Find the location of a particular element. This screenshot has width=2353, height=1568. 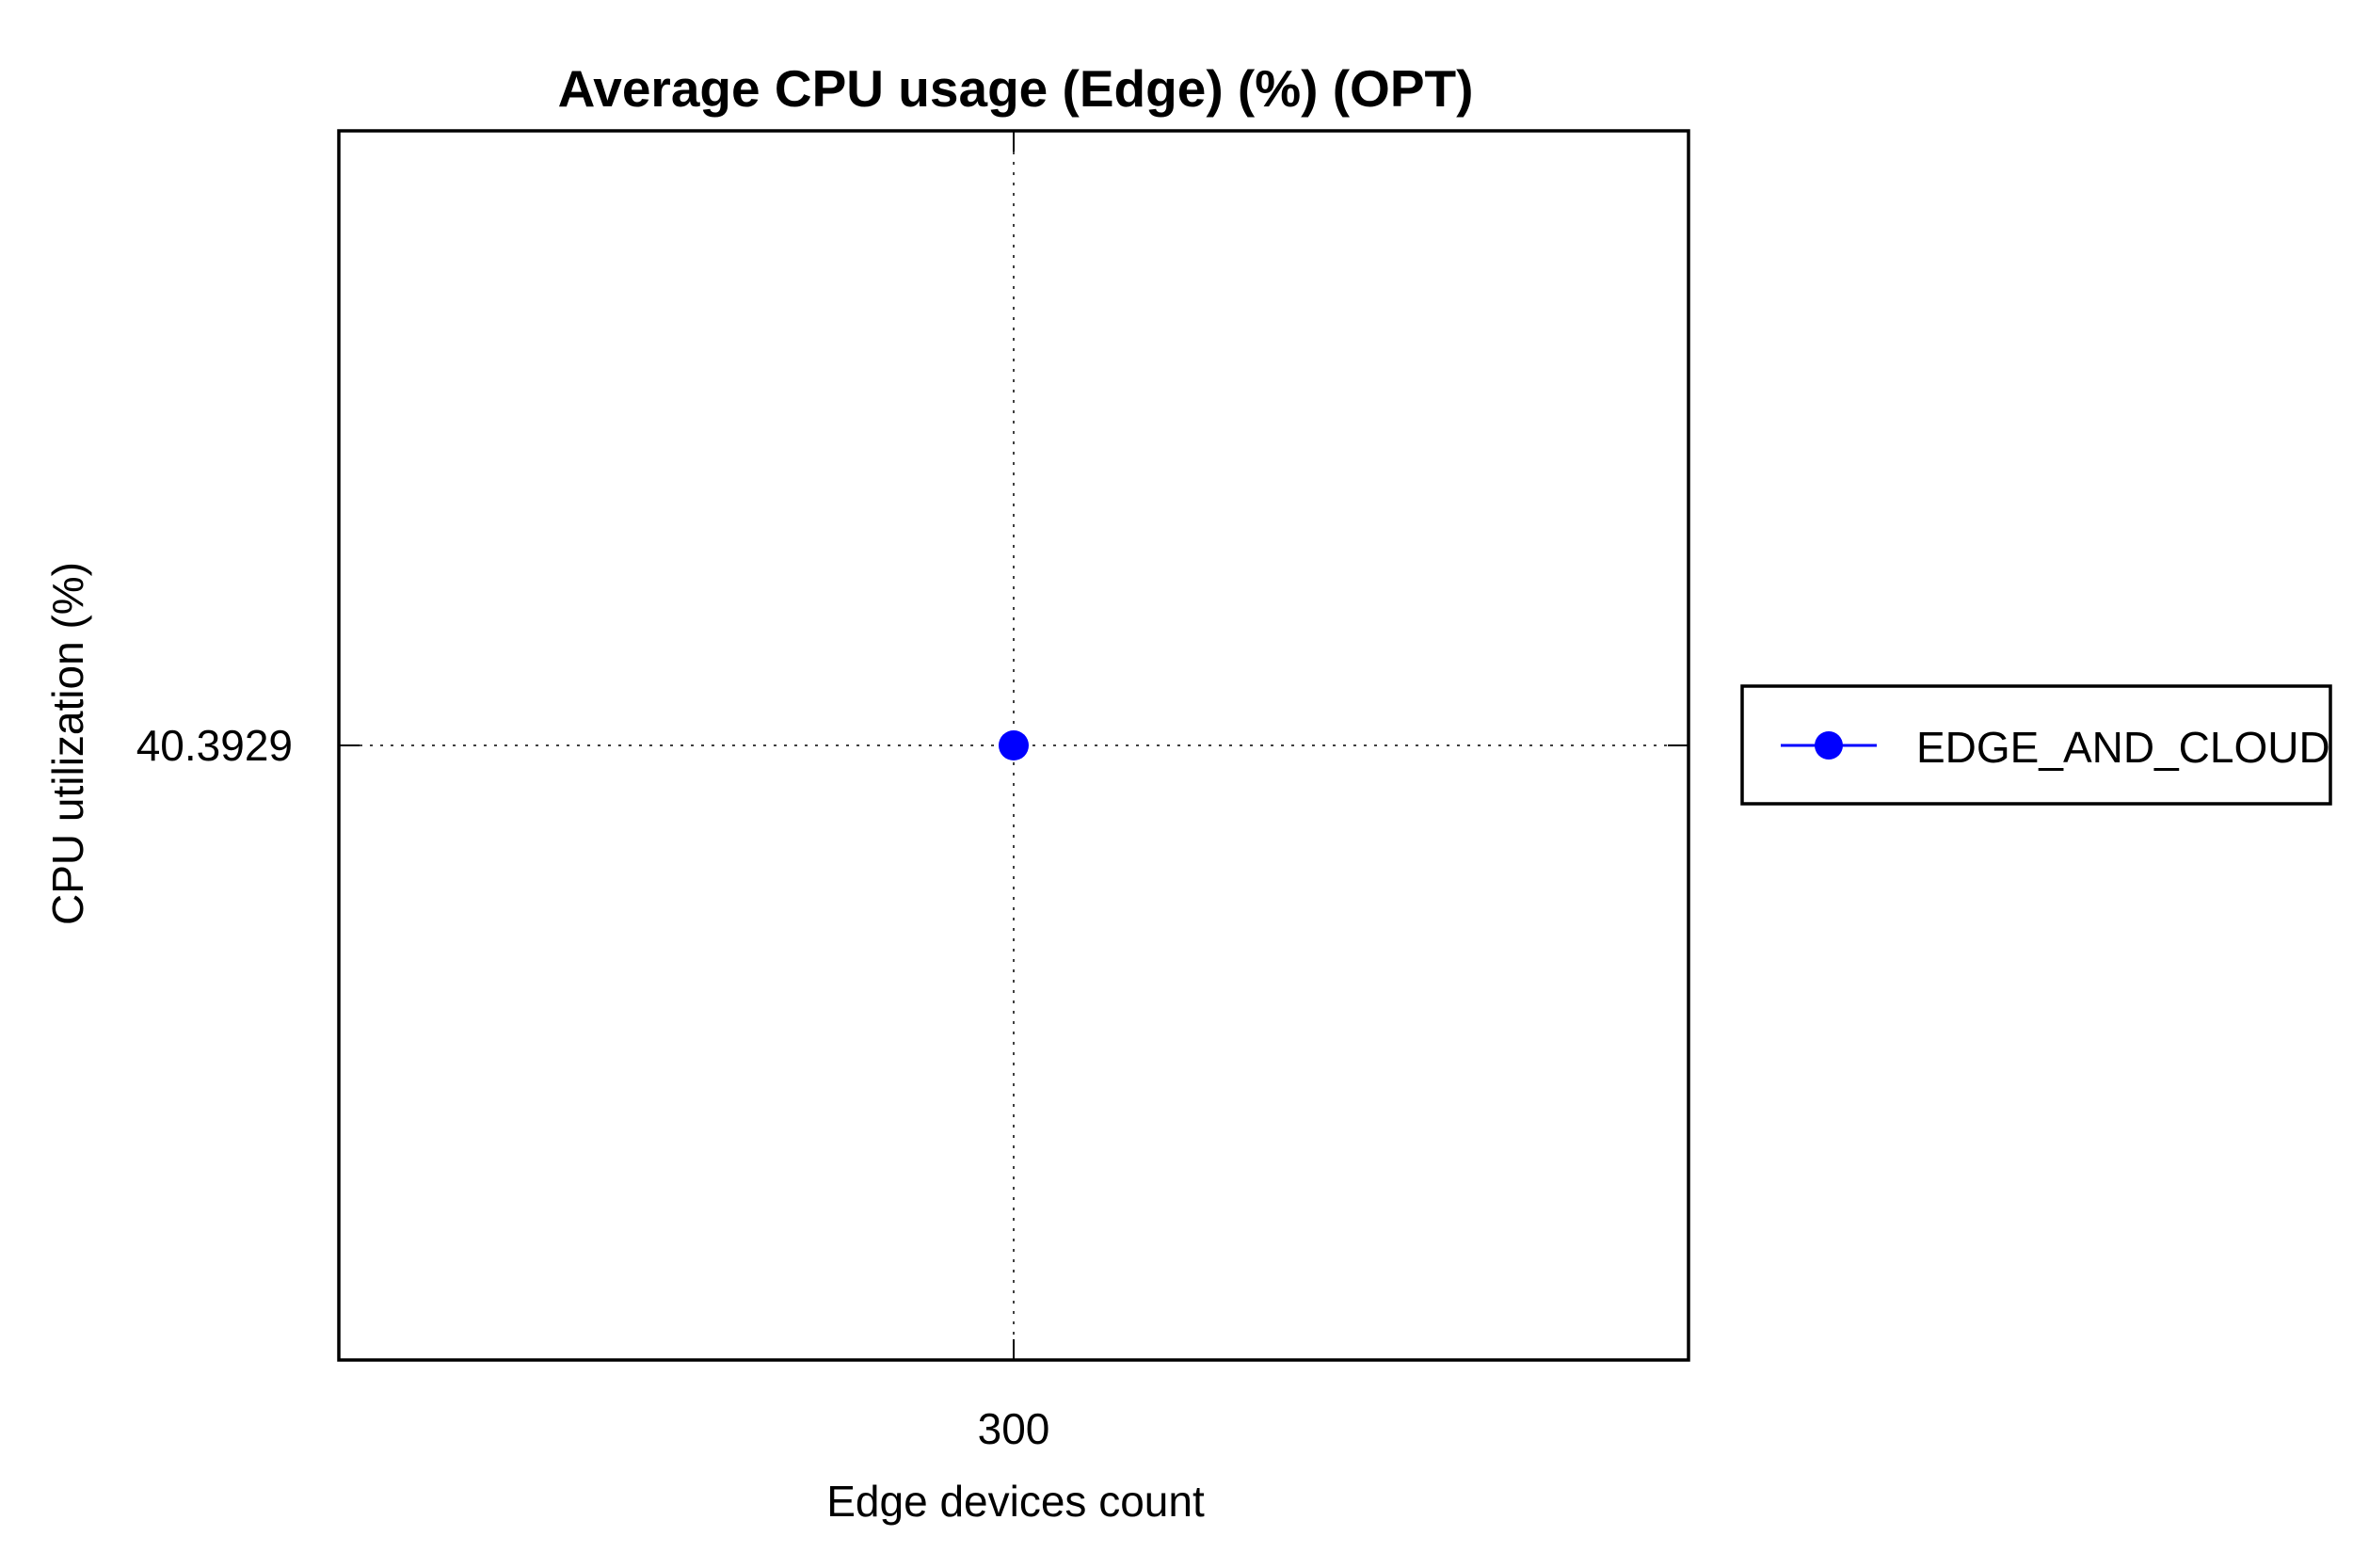

y-tick-label: 40.3929 is located at coordinates (214, 745).